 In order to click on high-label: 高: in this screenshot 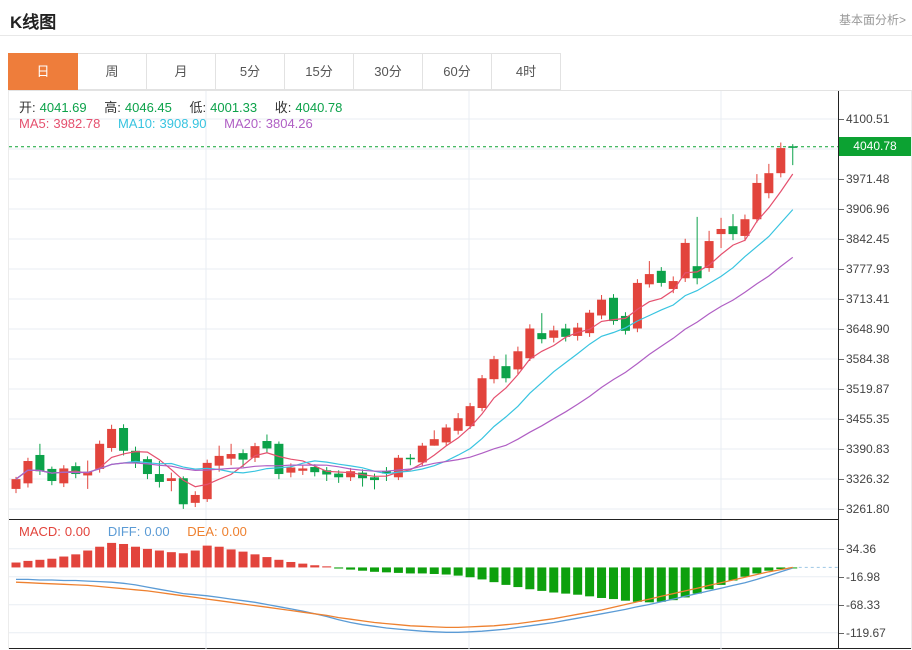, I will do `click(112, 107)`.